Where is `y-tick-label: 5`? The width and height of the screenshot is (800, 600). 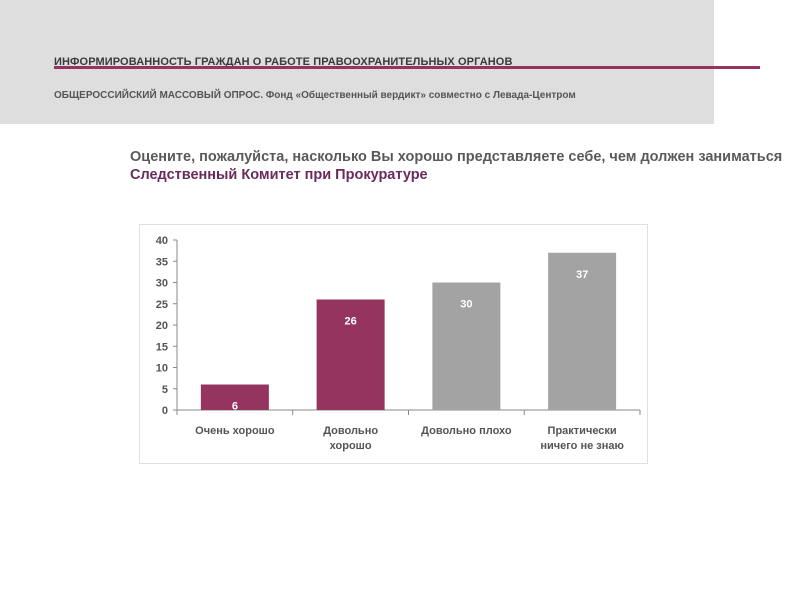
y-tick-label: 5 is located at coordinates (165, 390).